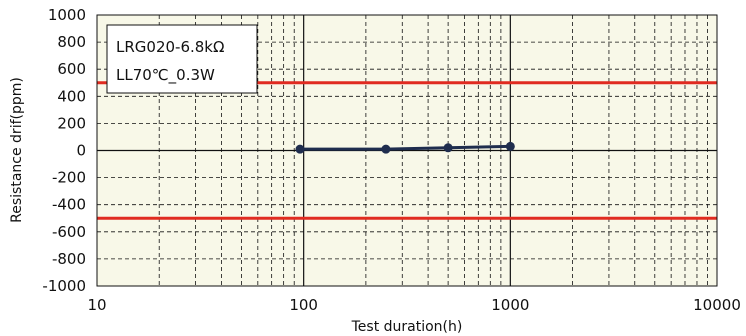 This screenshot has height=336, width=746. What do you see at coordinates (69, 232) in the screenshot?
I see `y-tick-label: -600` at bounding box center [69, 232].